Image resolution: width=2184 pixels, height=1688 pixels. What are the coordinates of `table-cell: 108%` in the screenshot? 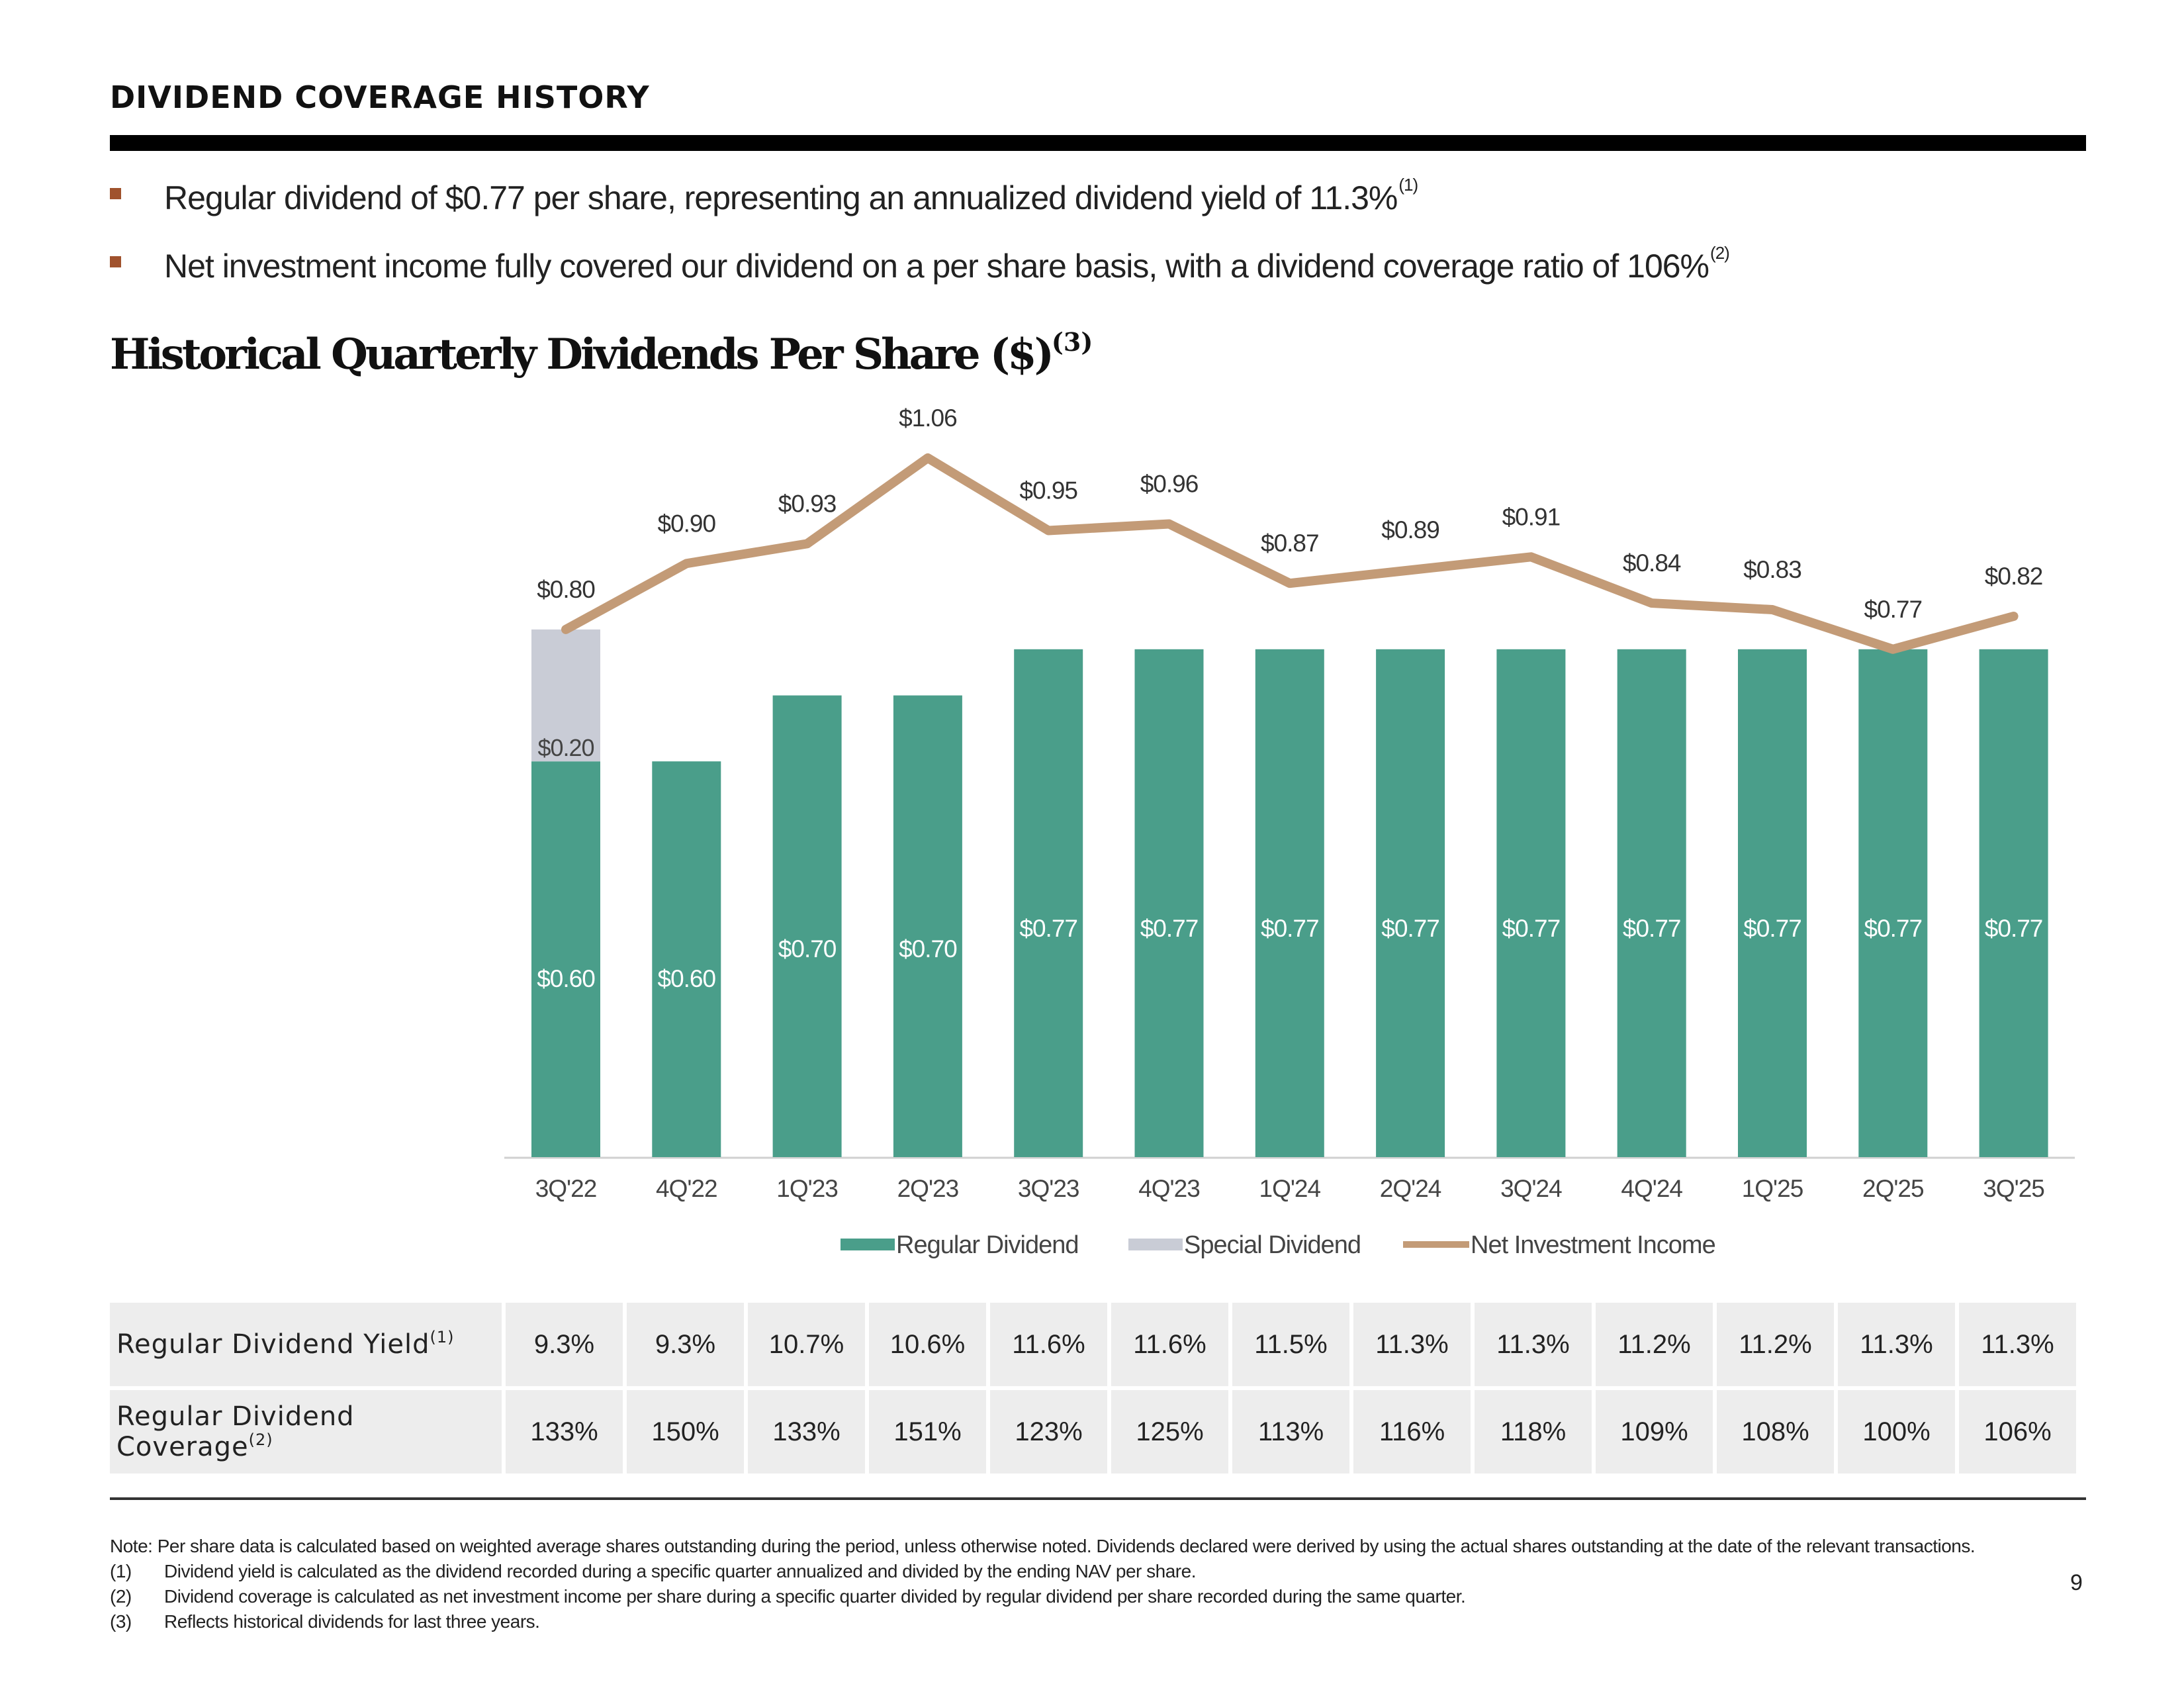 It's located at (1775, 1432).